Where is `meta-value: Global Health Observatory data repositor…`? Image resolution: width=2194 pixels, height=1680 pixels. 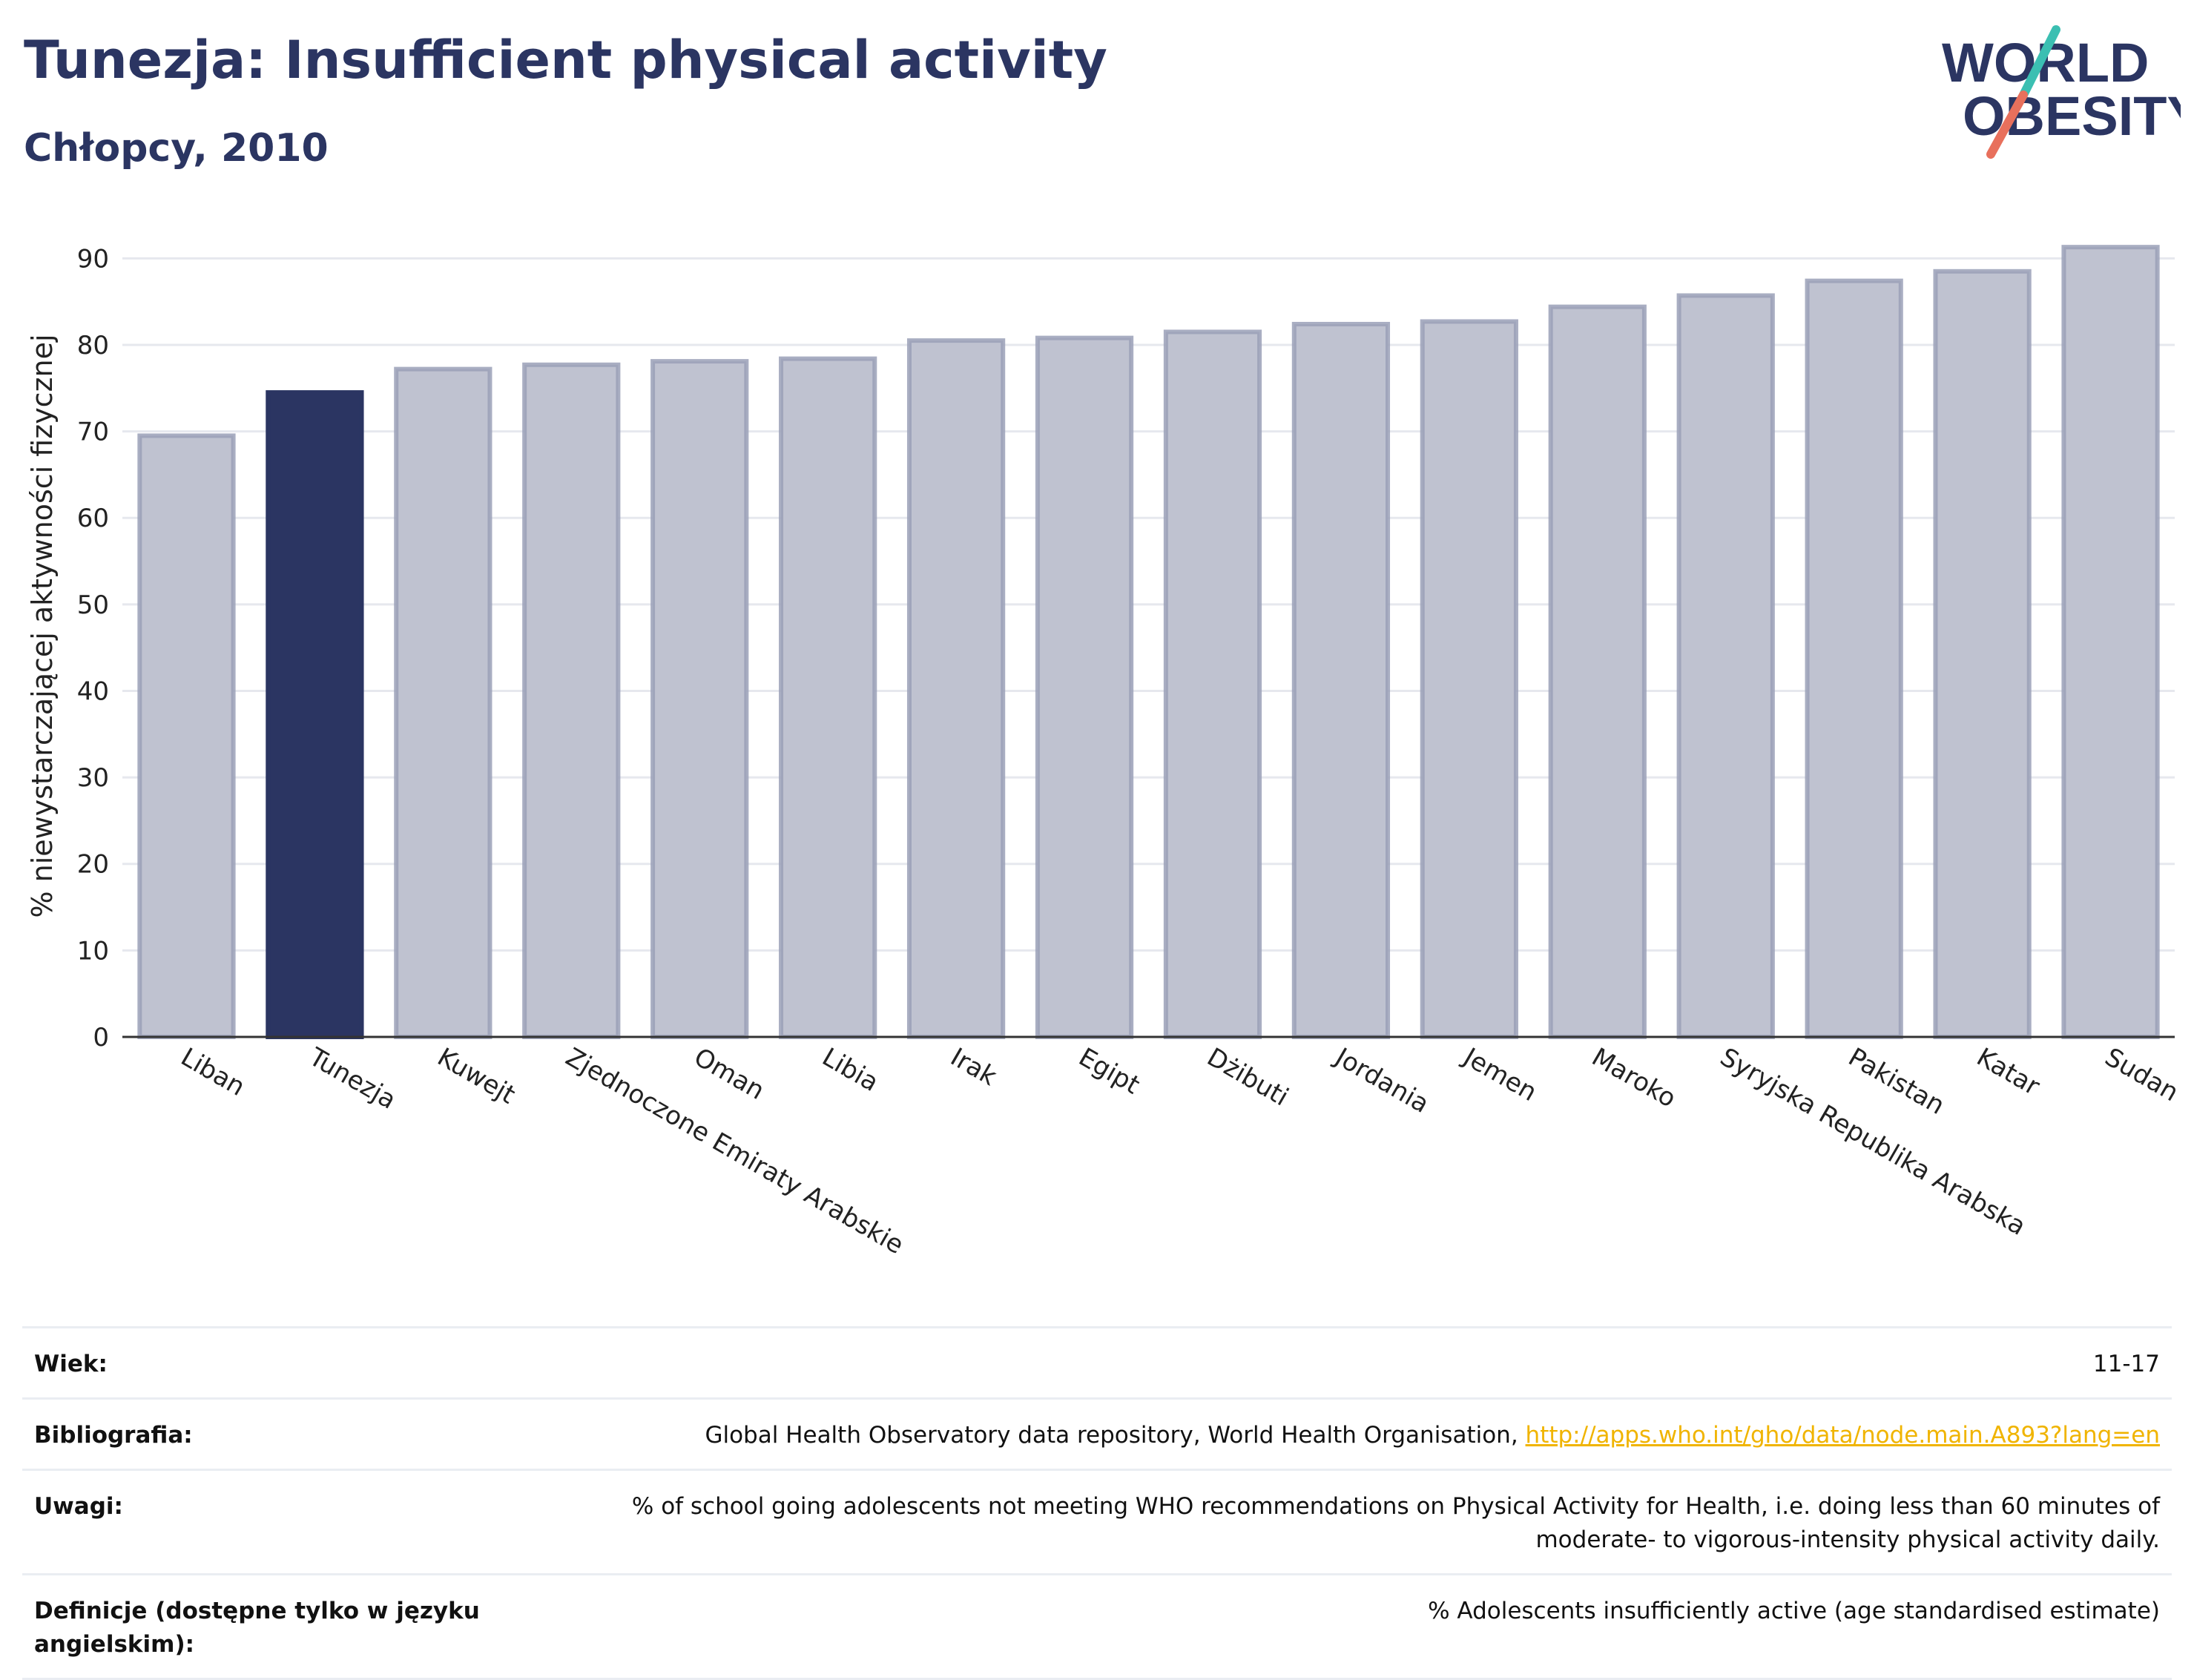 meta-value: Global Health Observatory data repositor… is located at coordinates (1339, 1433).